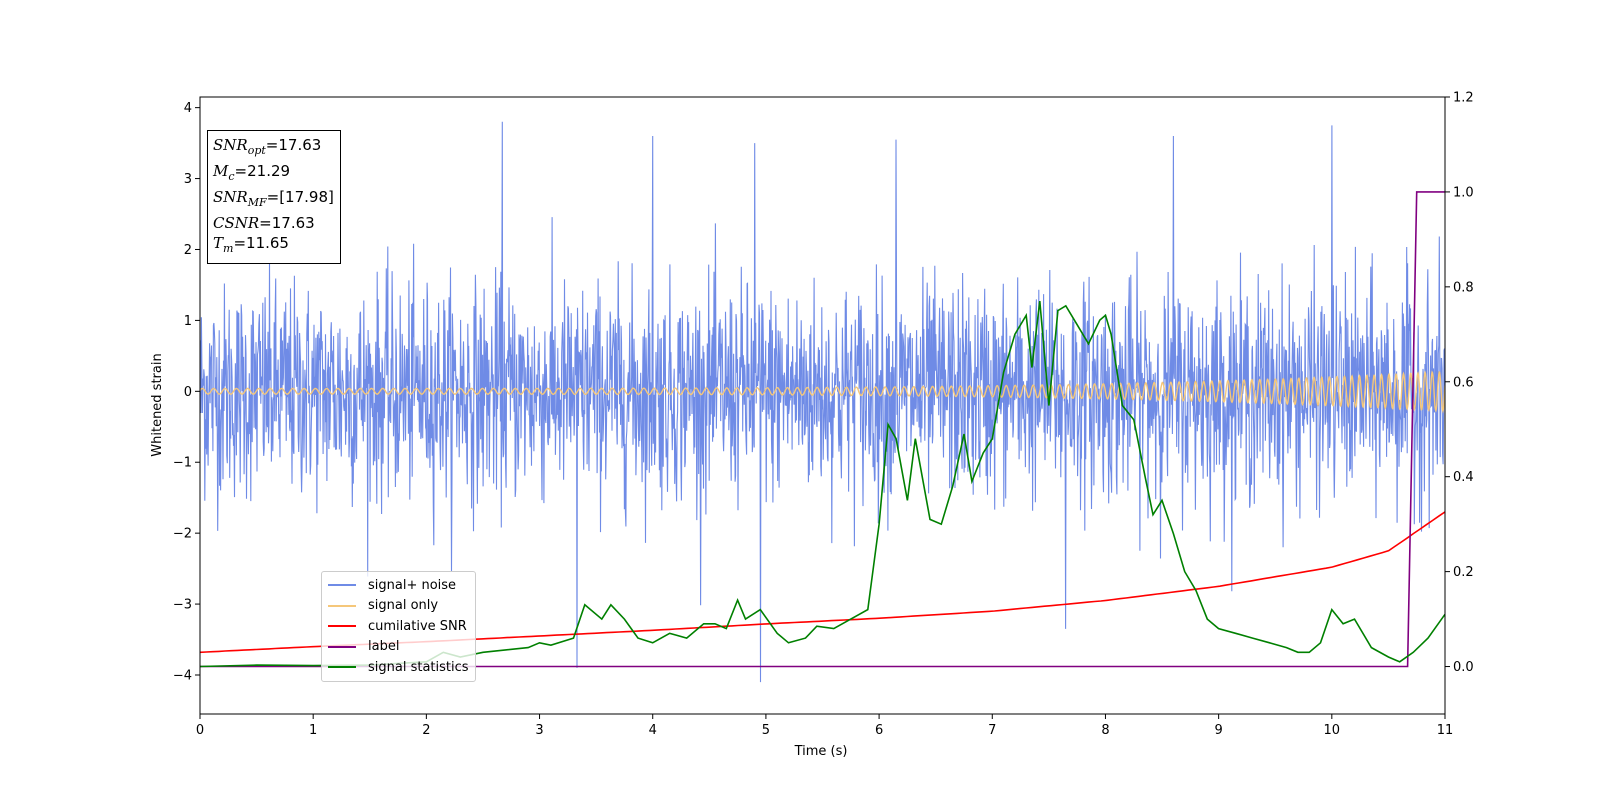 The width and height of the screenshot is (1600, 800). What do you see at coordinates (1463, 477) in the screenshot?
I see `right-y-tick-label: 0.4` at bounding box center [1463, 477].